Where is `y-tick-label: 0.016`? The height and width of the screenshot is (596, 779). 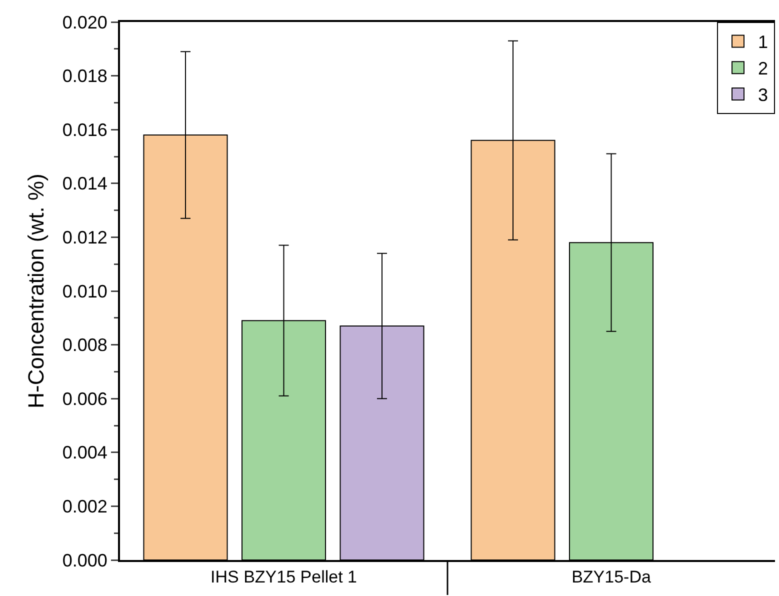 y-tick-label: 0.016 is located at coordinates (85, 130).